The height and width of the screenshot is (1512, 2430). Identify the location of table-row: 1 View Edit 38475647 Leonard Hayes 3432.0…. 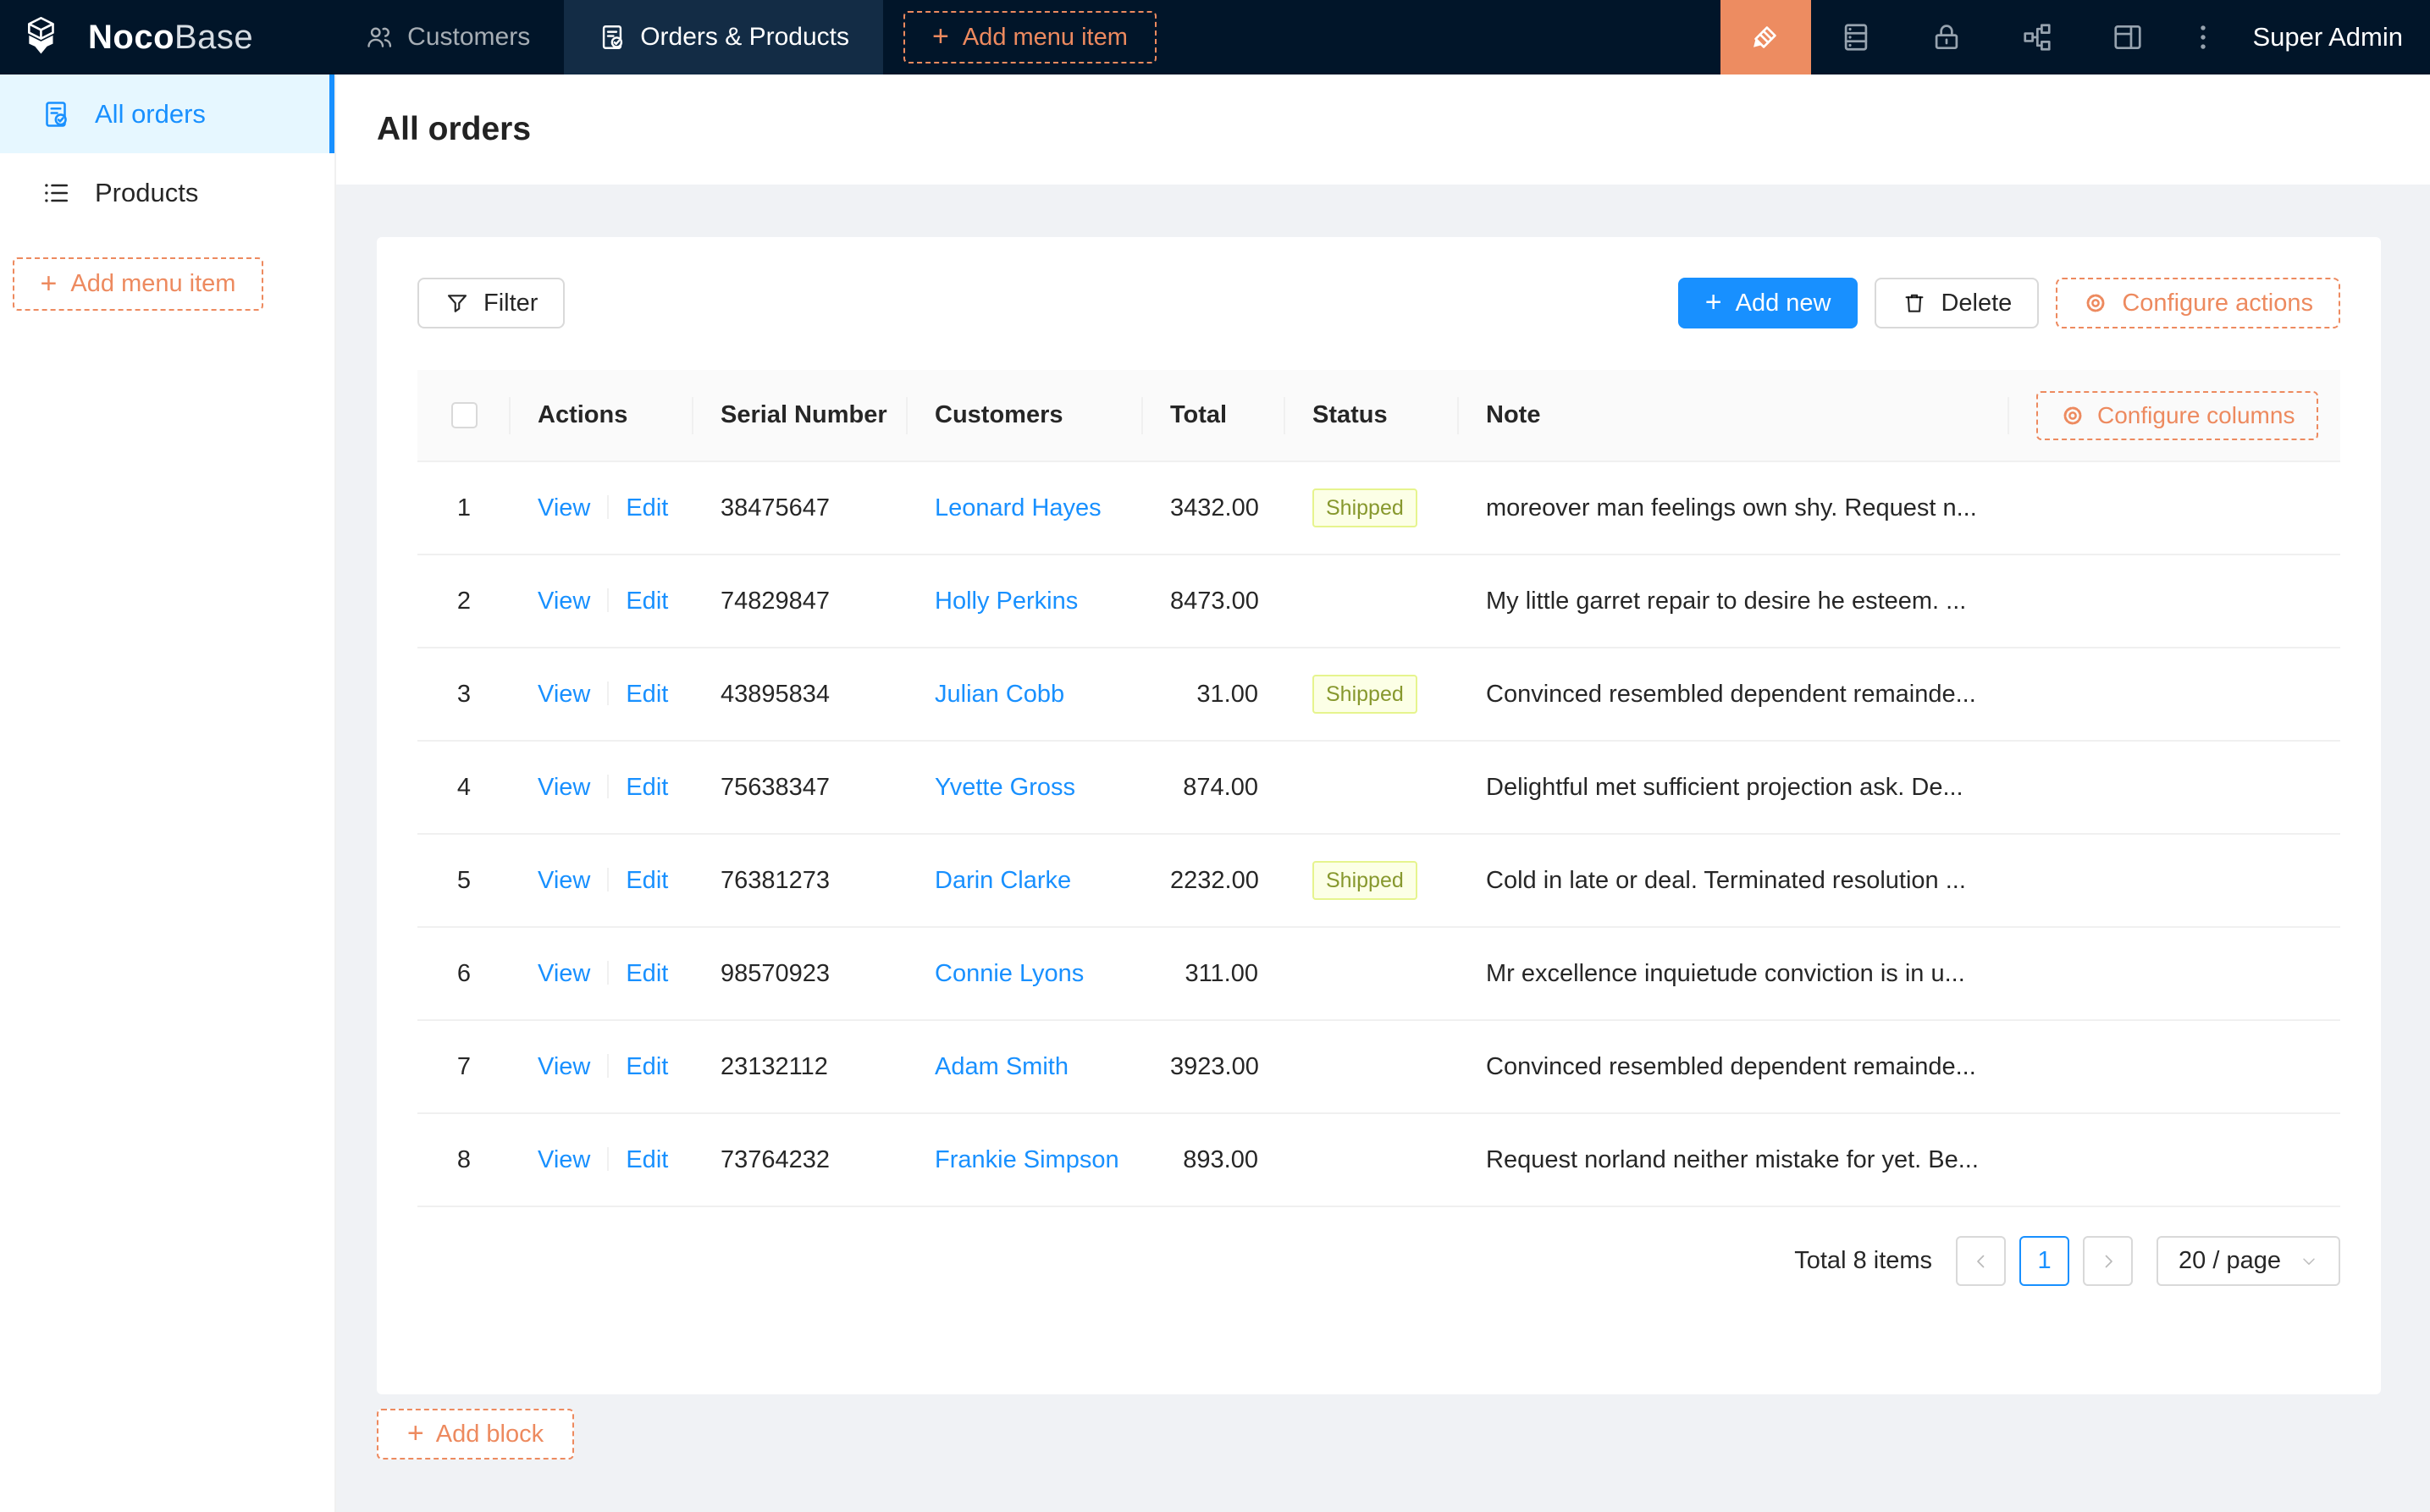
(1379, 508).